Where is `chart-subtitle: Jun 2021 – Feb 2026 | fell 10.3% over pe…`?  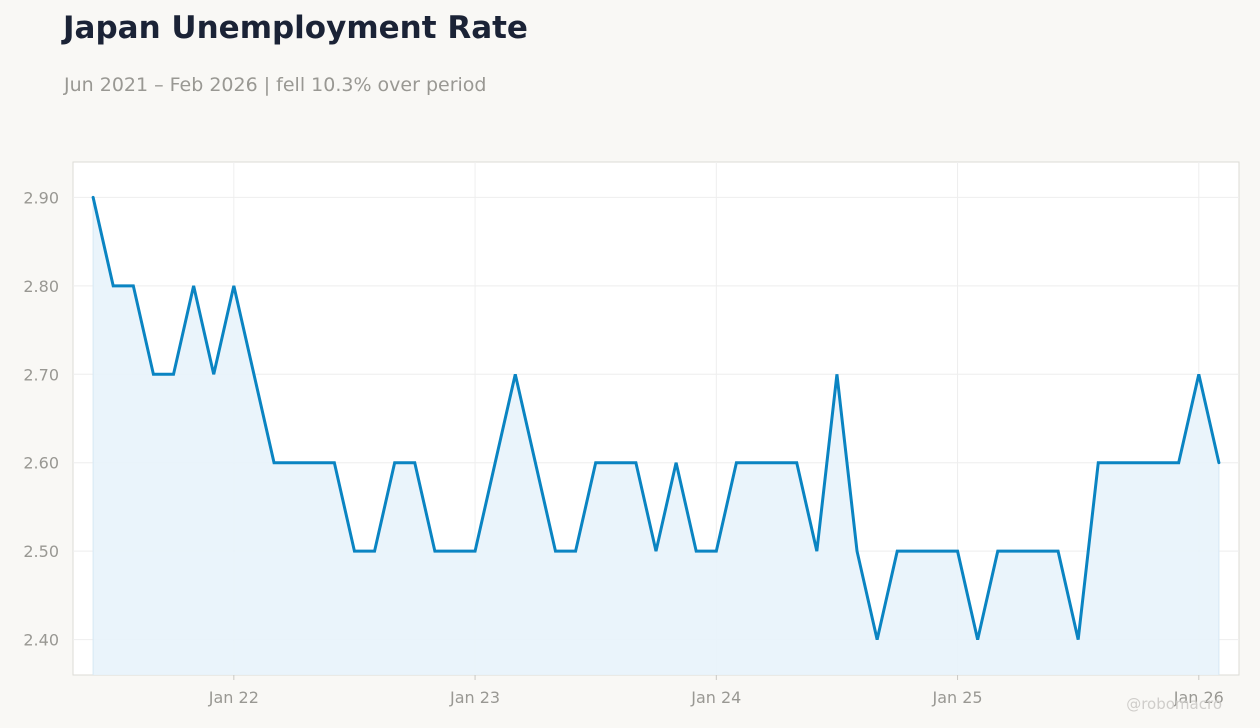 chart-subtitle: Jun 2021 – Feb 2026 | fell 10.3% over pe… is located at coordinates (275, 85).